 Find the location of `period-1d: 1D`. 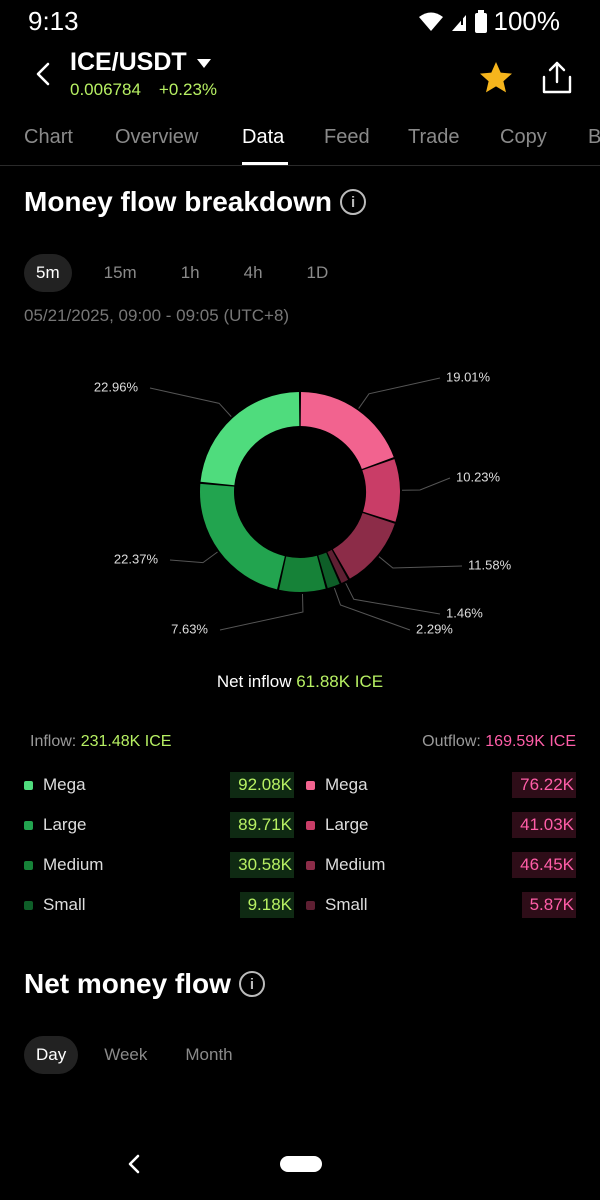

period-1d: 1D is located at coordinates (317, 272).